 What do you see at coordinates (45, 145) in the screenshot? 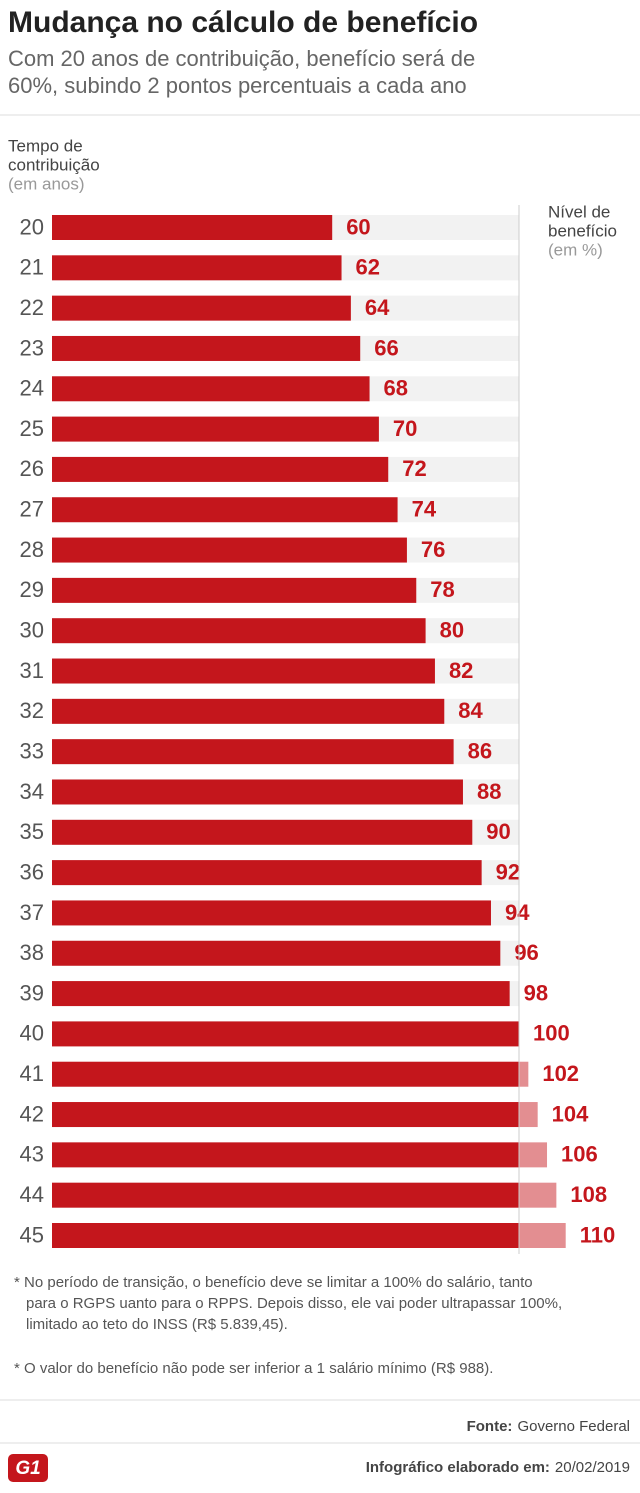
I see `y-axis-label: Tempo de` at bounding box center [45, 145].